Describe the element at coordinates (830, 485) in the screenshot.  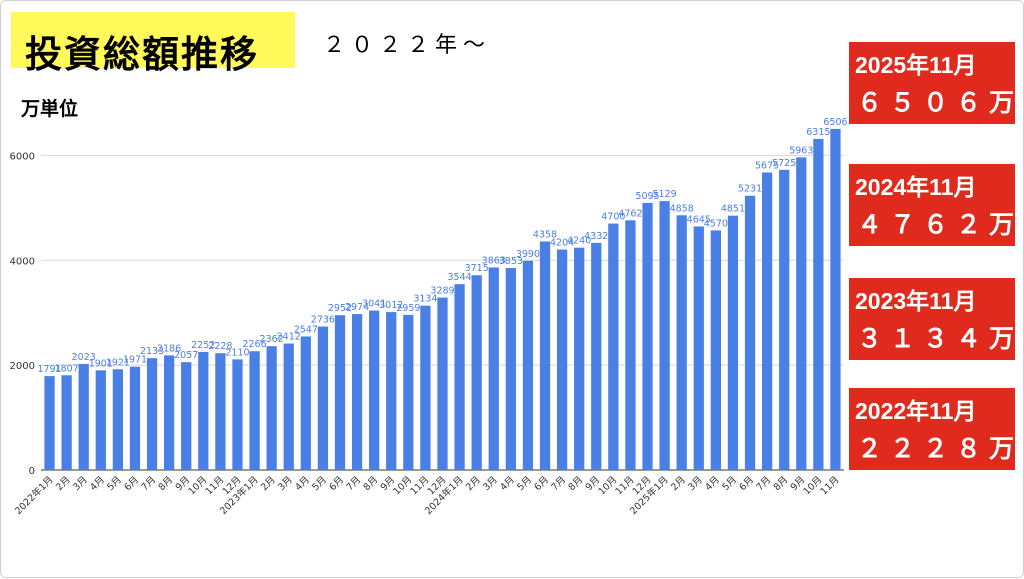
I see `x-tick-label: 11月` at that location.